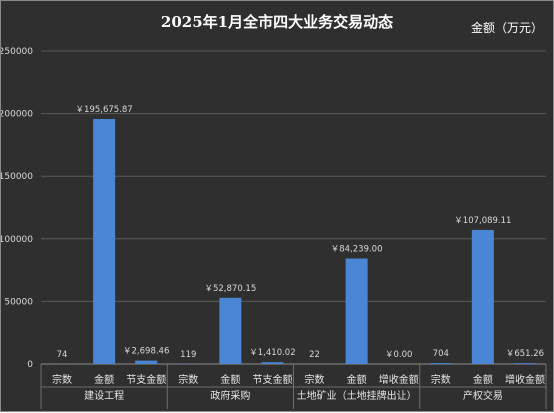  What do you see at coordinates (17, 115) in the screenshot?
I see `y-tick-label: 200000` at bounding box center [17, 115].